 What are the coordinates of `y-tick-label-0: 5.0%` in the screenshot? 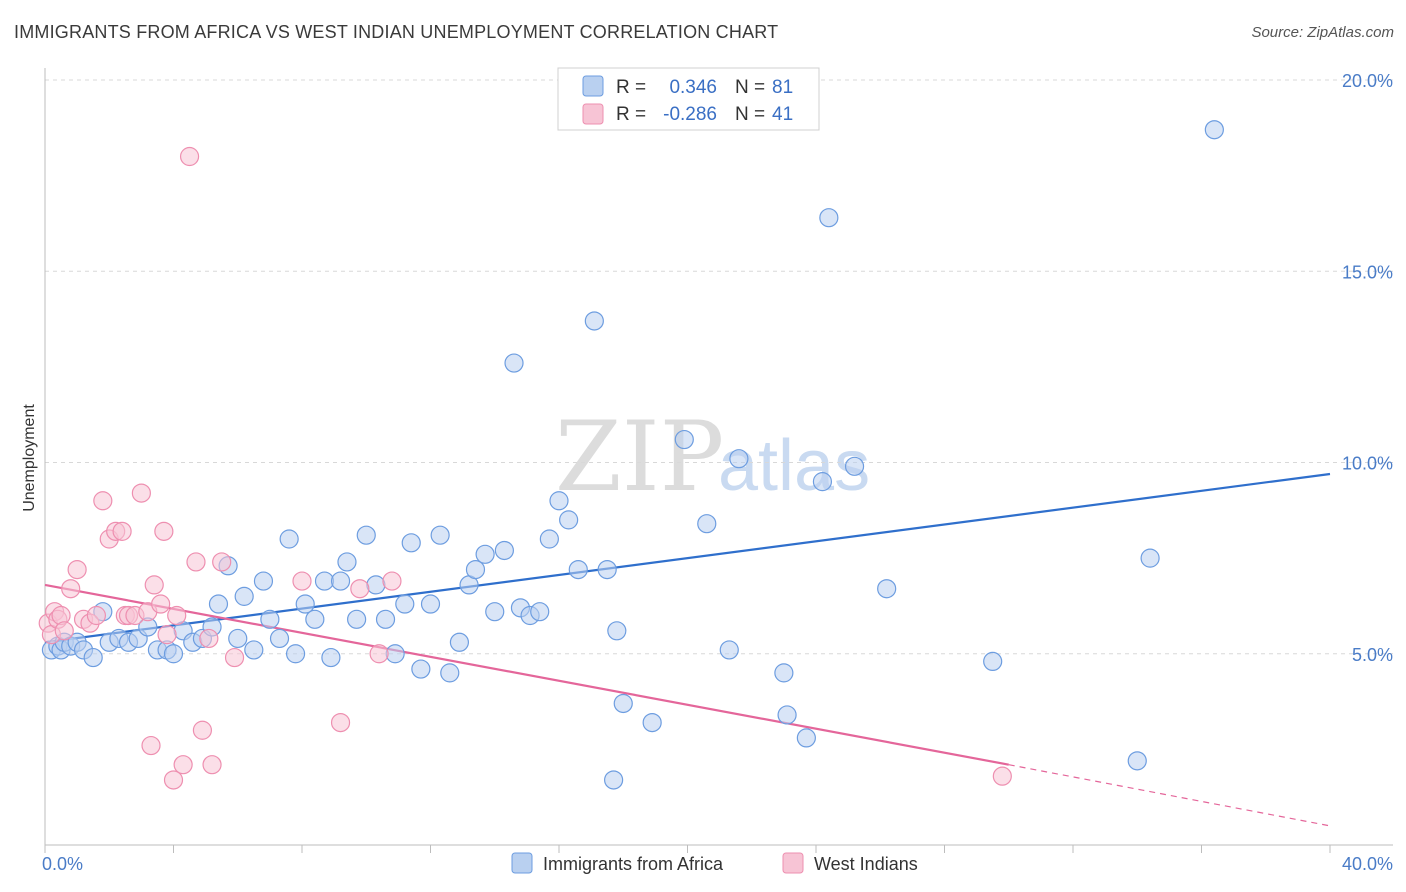 It's located at (1372, 655).